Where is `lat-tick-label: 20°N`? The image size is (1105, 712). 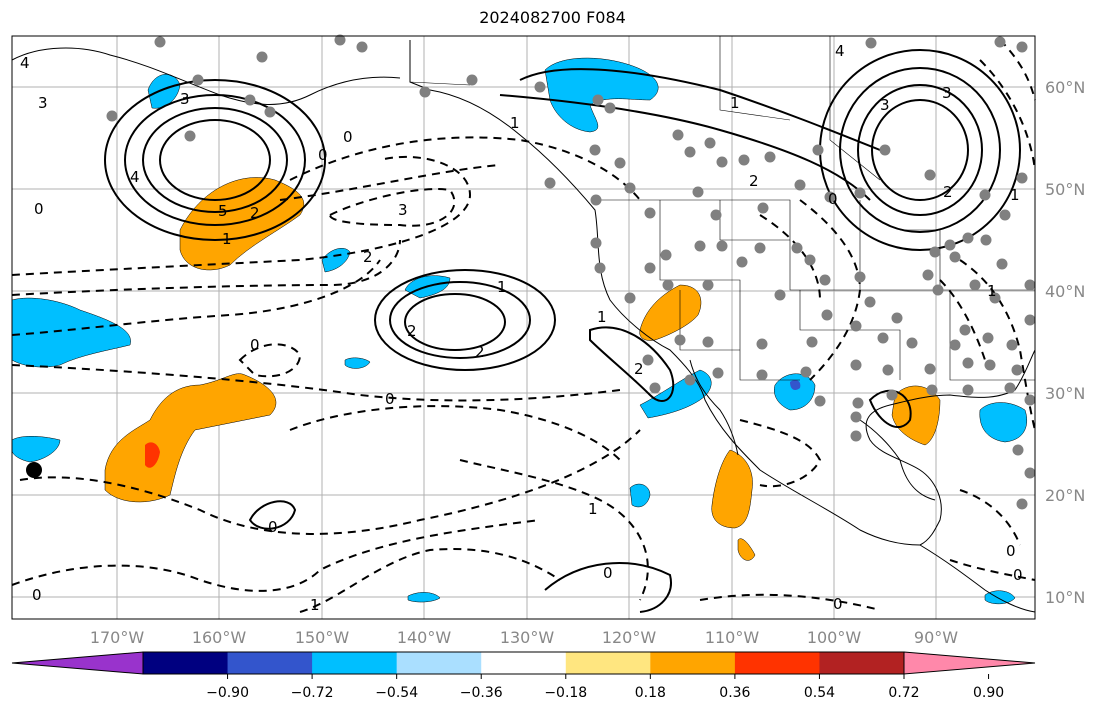 lat-tick-label: 20°N is located at coordinates (1065, 495).